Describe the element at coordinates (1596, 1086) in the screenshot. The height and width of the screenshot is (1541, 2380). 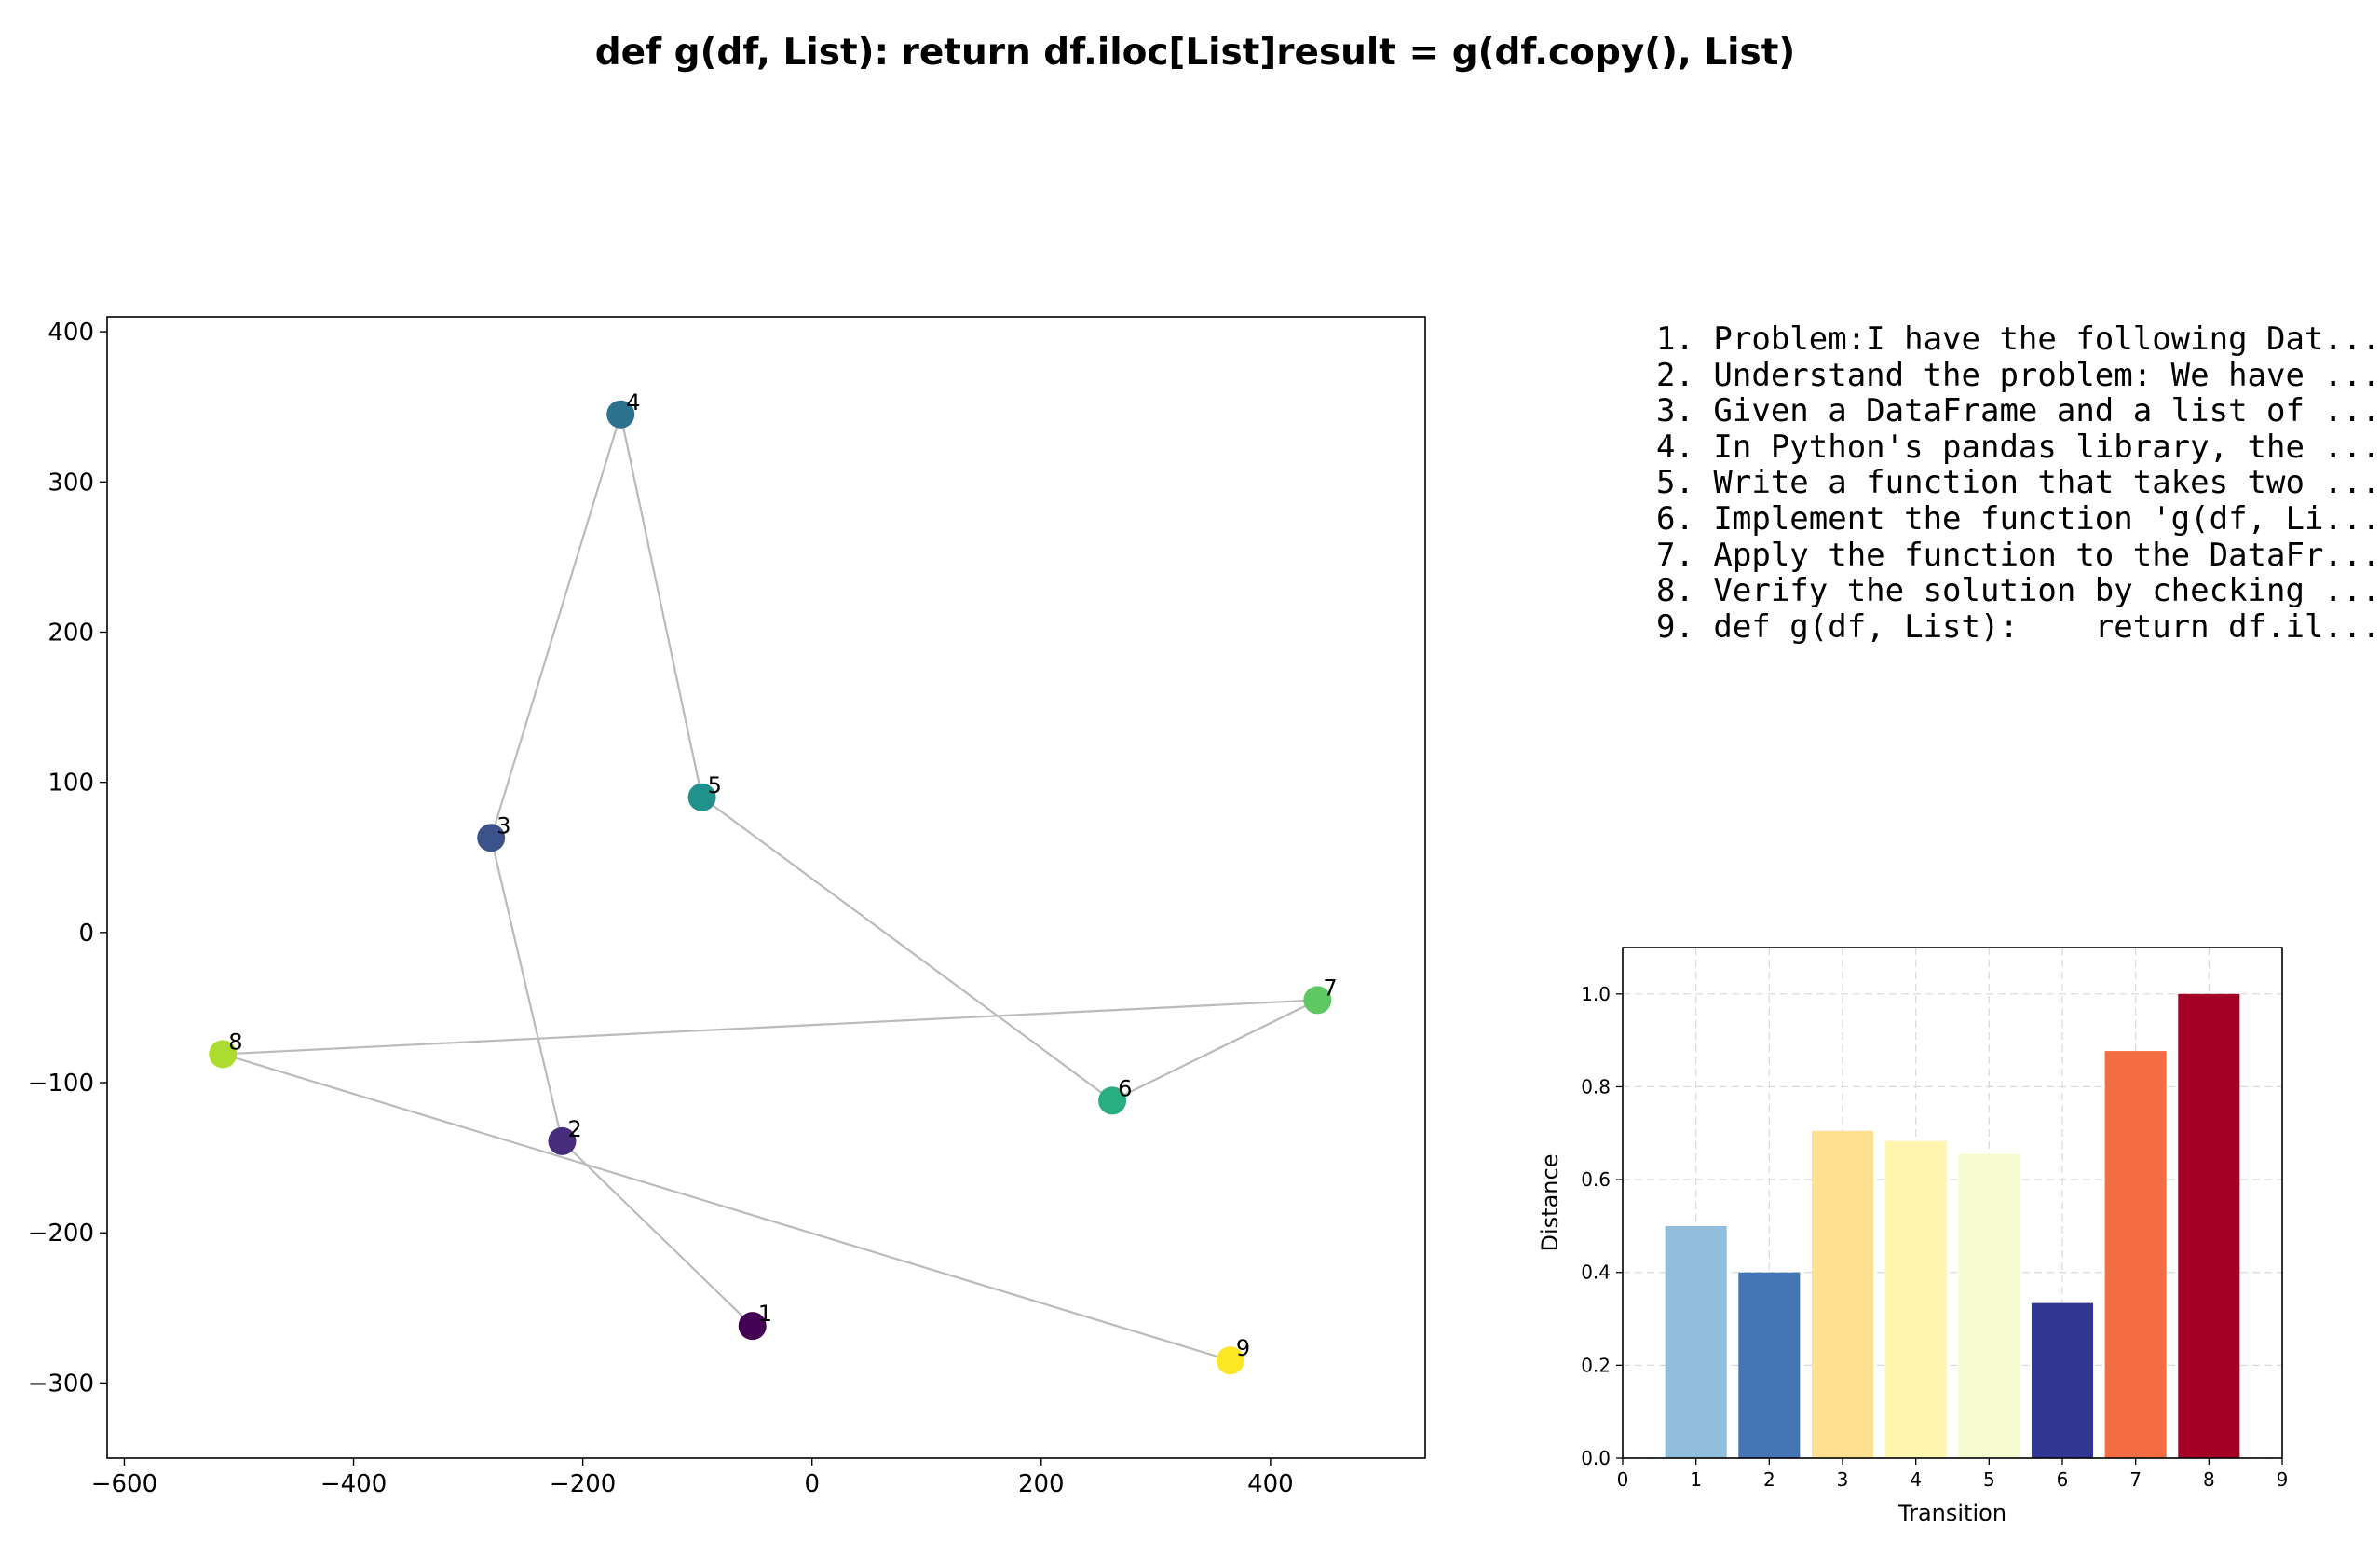
I see `y-tick-label: 0.8` at that location.